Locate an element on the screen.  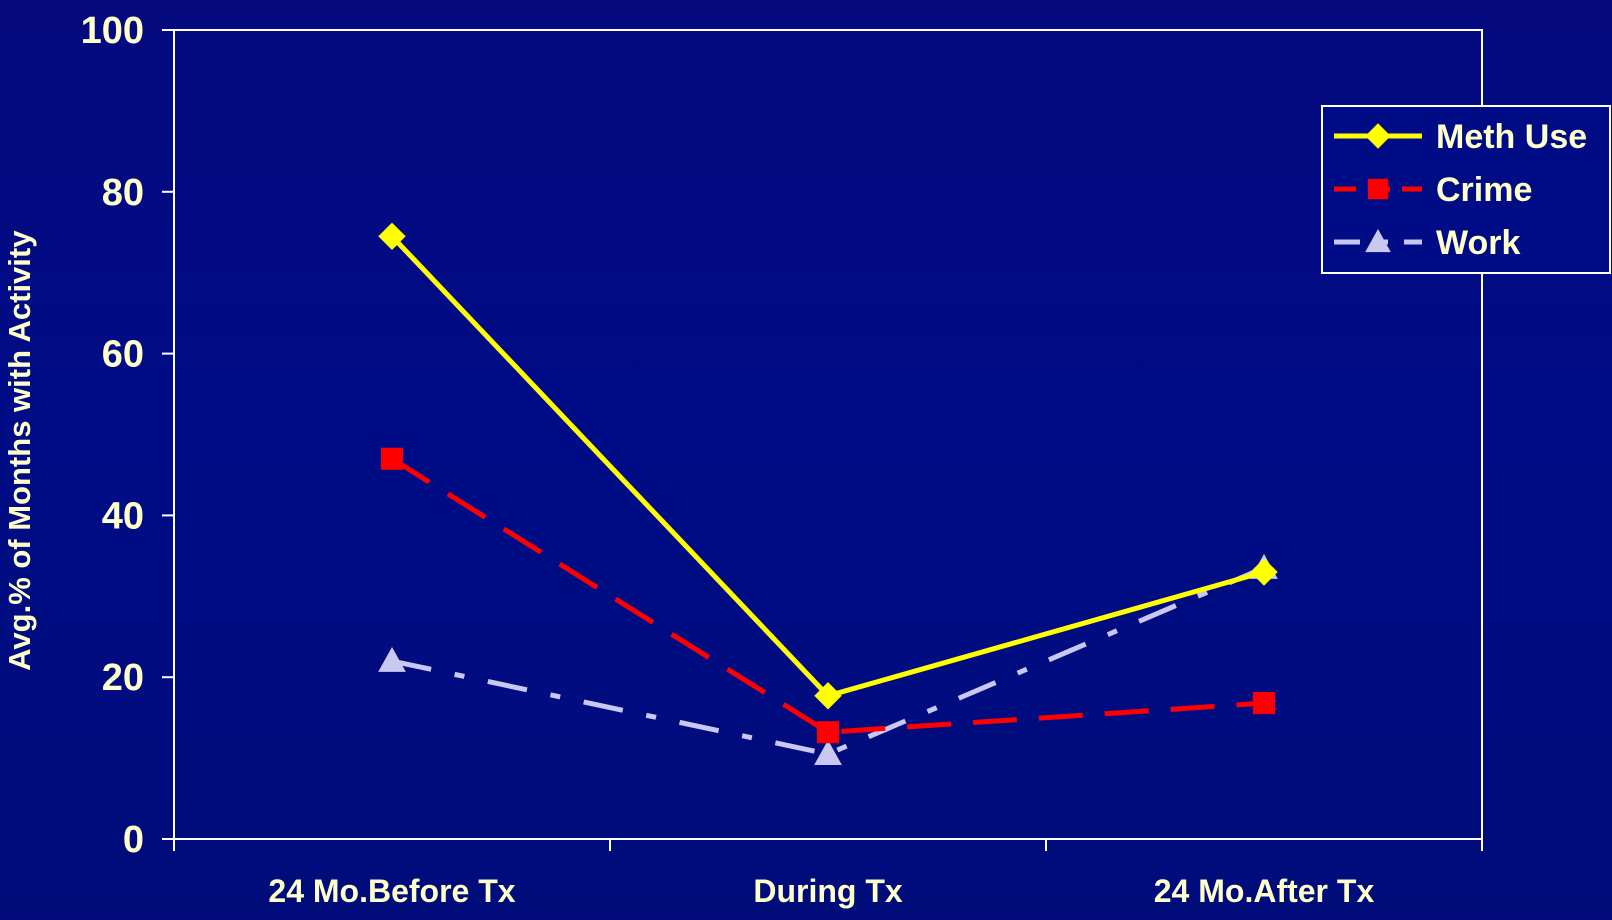
legend-marker-crime is located at coordinates (1378, 189).